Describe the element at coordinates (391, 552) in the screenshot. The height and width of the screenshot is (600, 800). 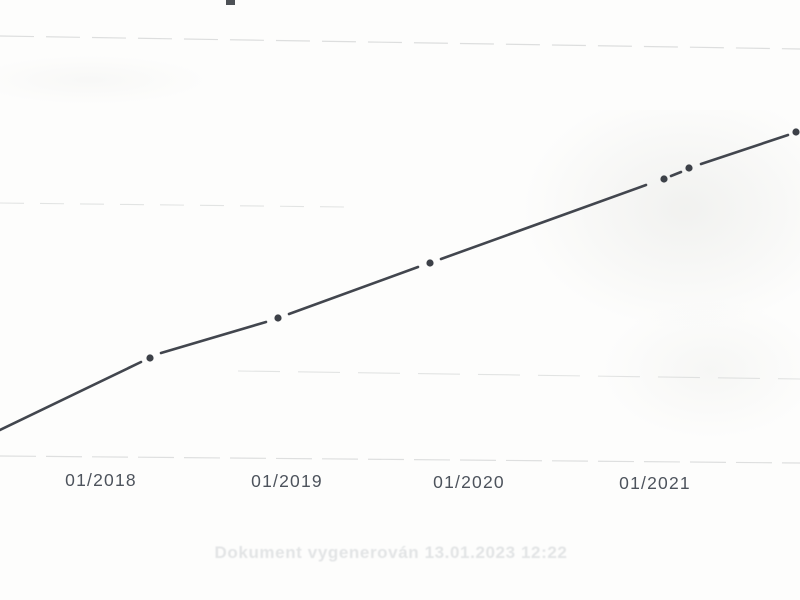
I see `generated-watermark: Dokument vygenerován 13.01.2023 12:22` at that location.